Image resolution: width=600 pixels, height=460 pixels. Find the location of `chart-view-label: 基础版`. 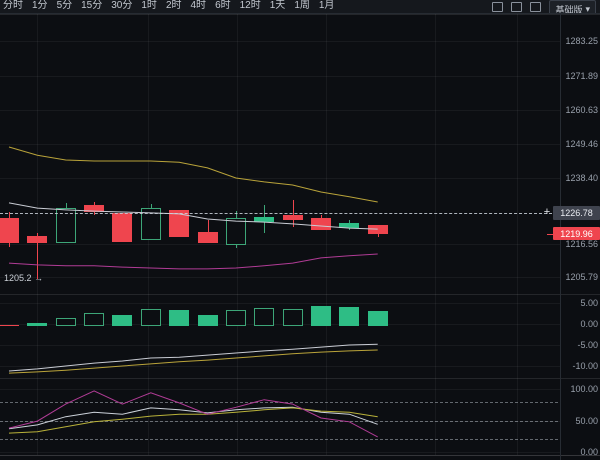

chart-view-label: 基础版 is located at coordinates (569, 9).